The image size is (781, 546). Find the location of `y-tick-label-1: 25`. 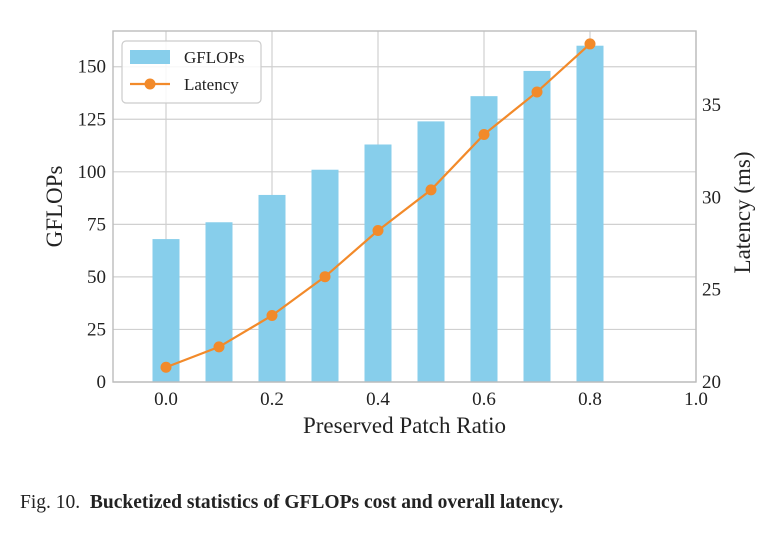

y-tick-label-1: 25 is located at coordinates (96, 329).